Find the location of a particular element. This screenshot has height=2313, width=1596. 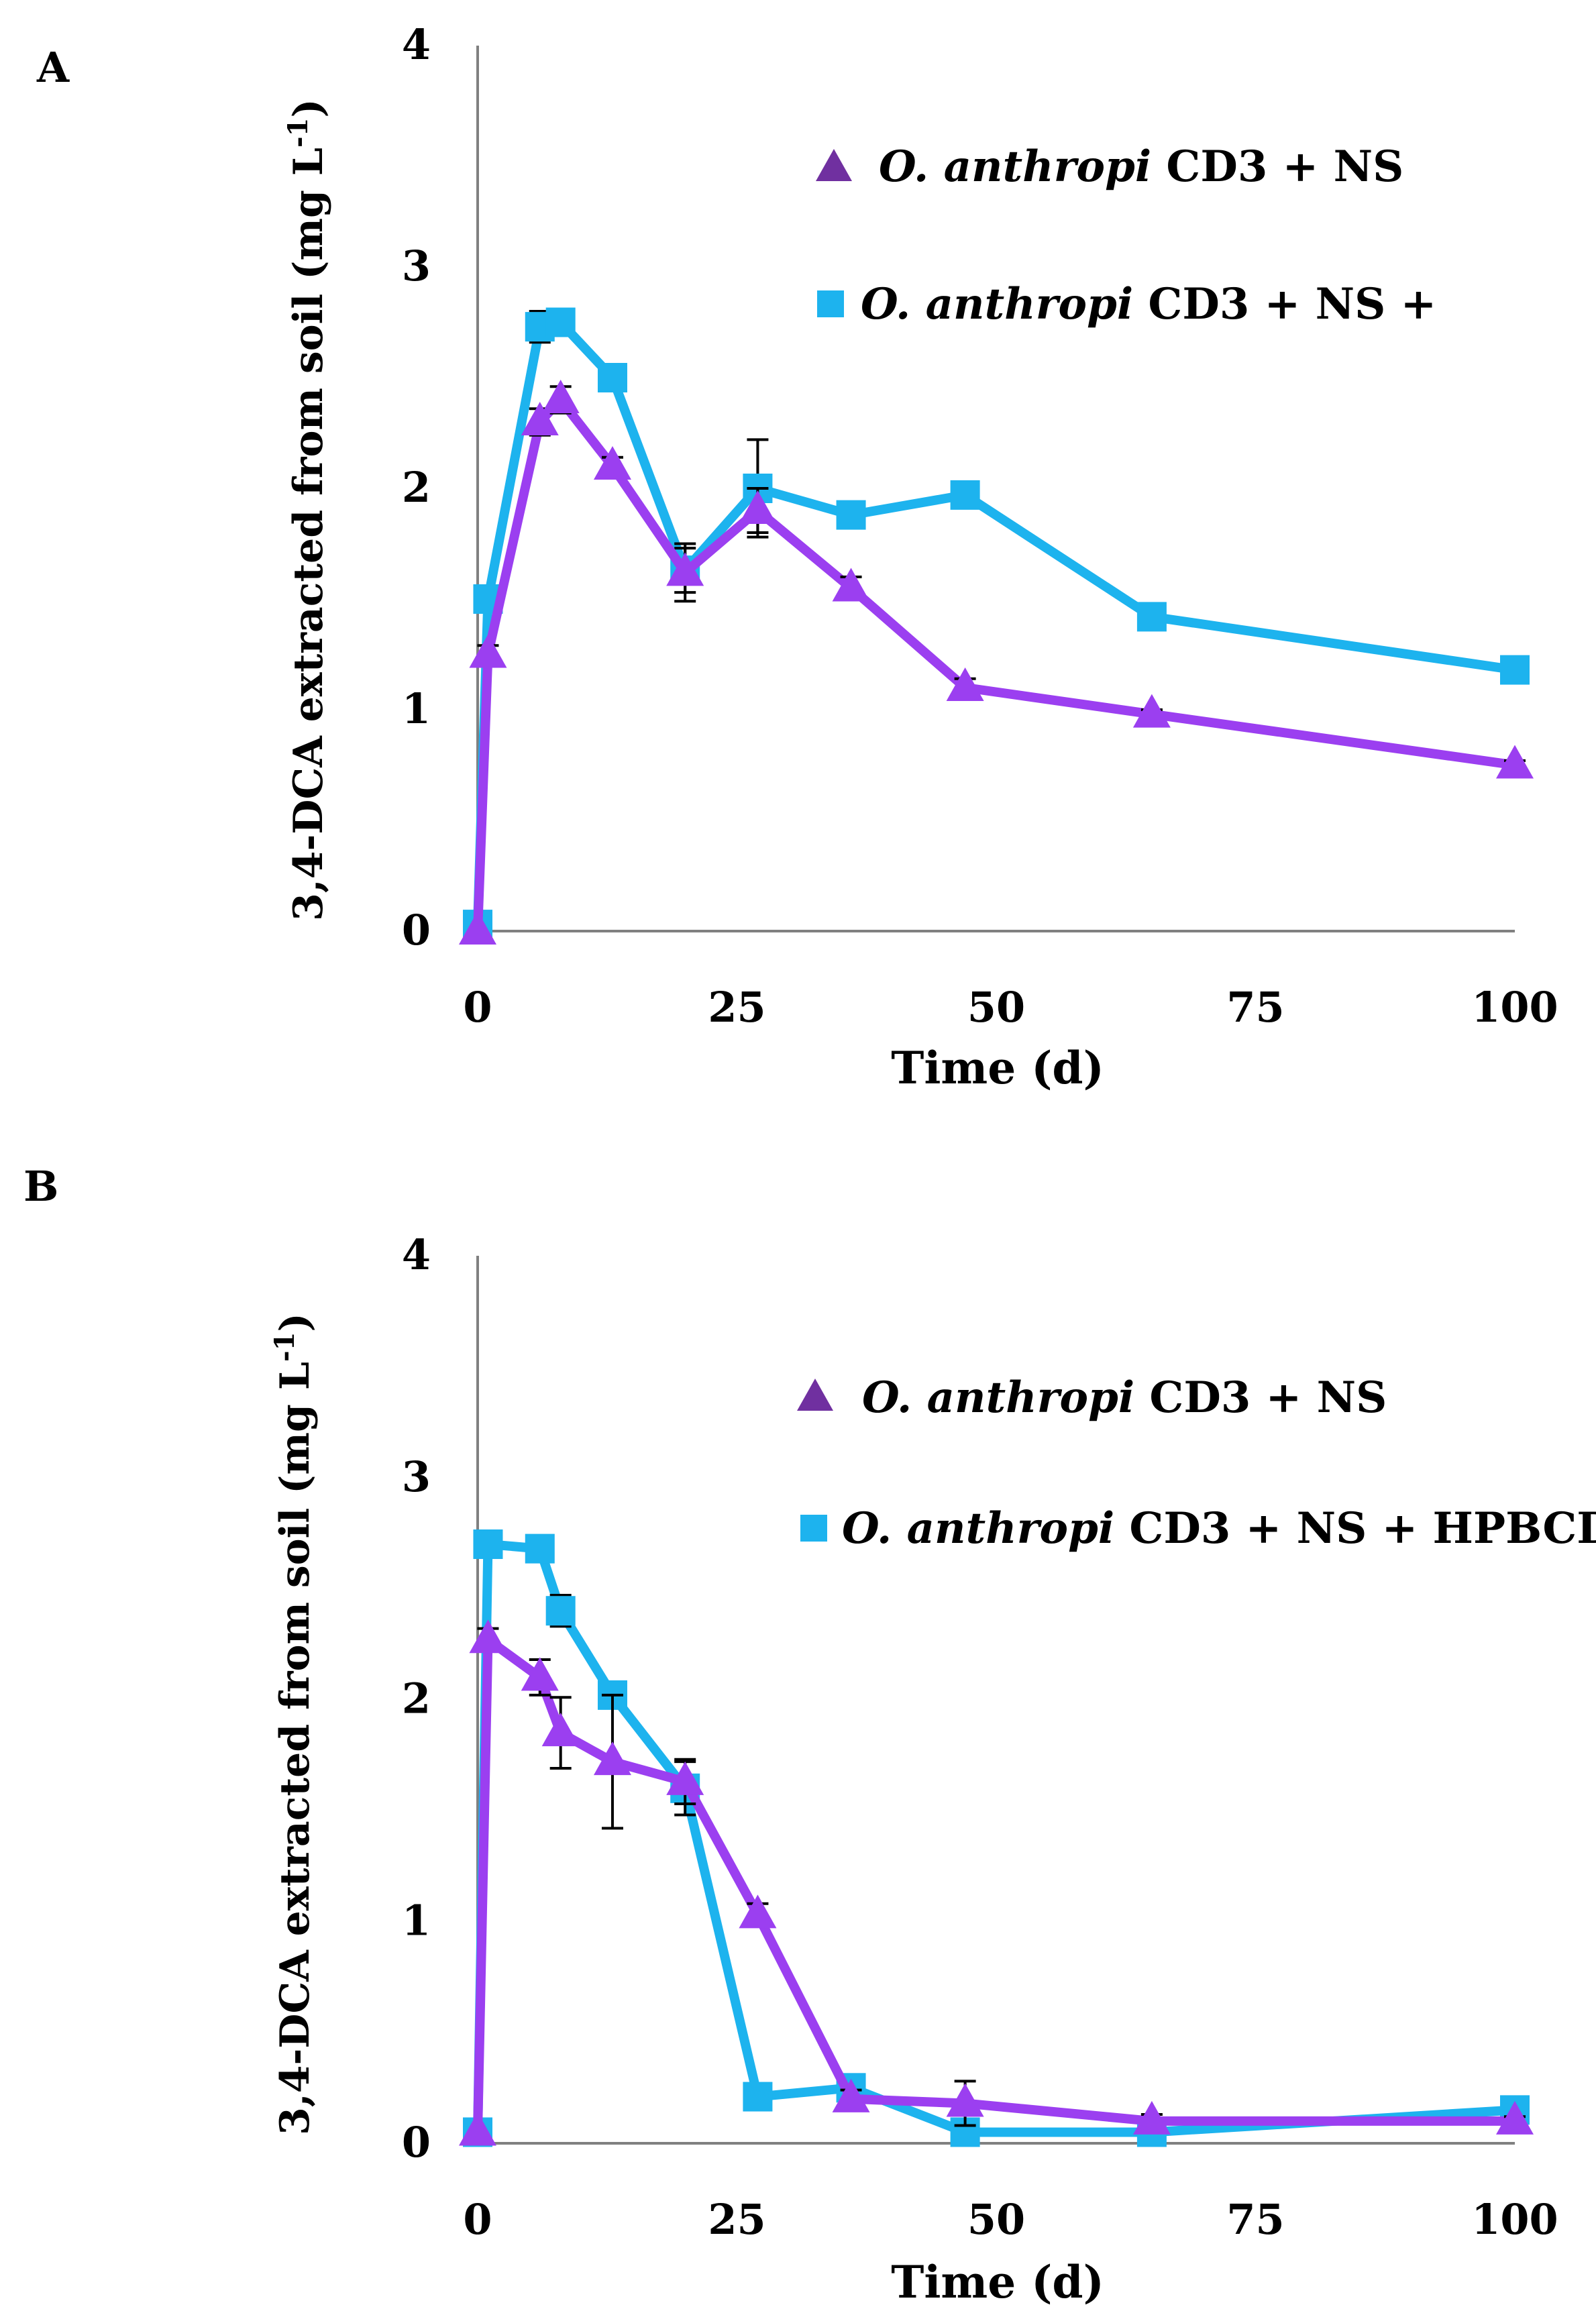

legend-label: O. anthropi CD3 + NS + is located at coordinates (1148, 304).